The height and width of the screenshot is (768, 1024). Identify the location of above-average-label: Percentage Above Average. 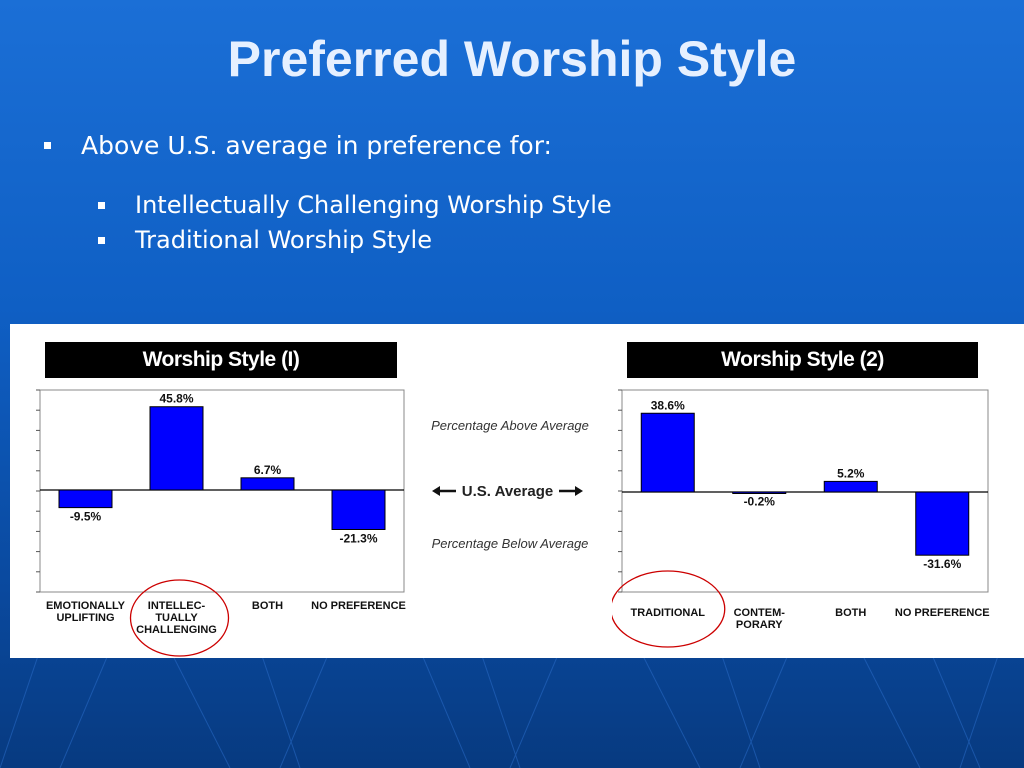
(510, 425).